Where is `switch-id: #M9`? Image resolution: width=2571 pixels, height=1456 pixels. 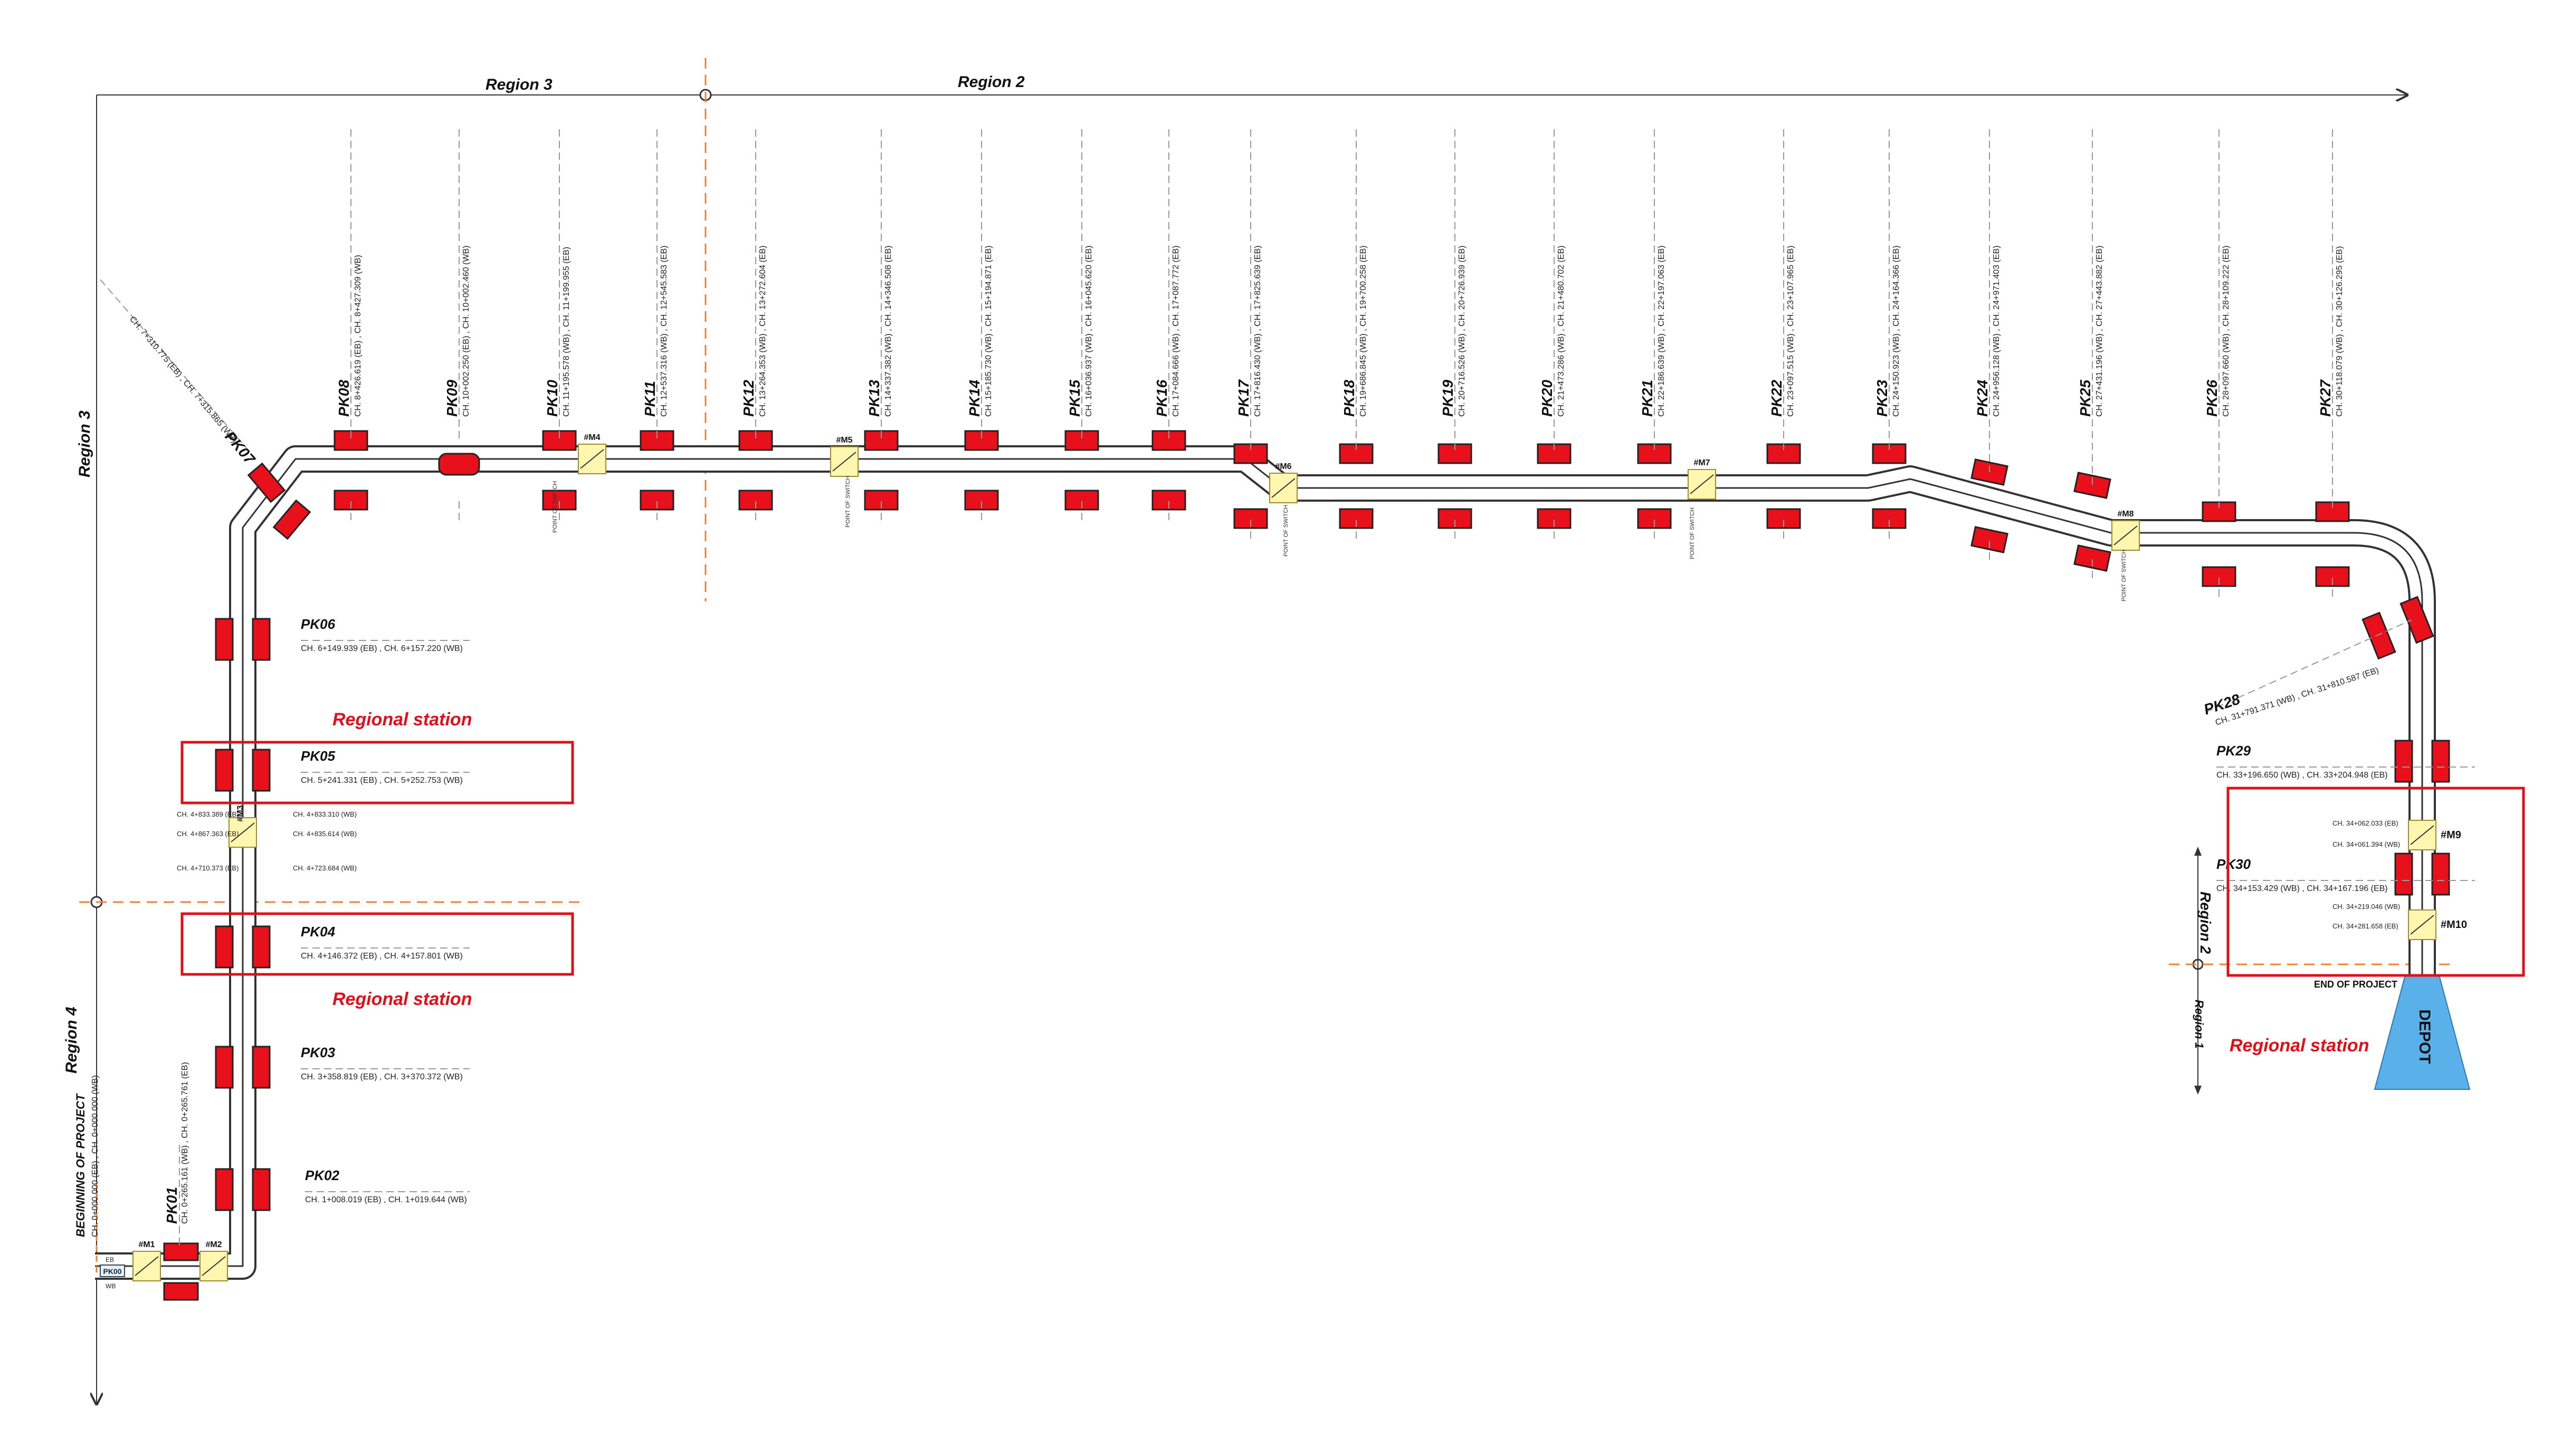 switch-id: #M9 is located at coordinates (2451, 835).